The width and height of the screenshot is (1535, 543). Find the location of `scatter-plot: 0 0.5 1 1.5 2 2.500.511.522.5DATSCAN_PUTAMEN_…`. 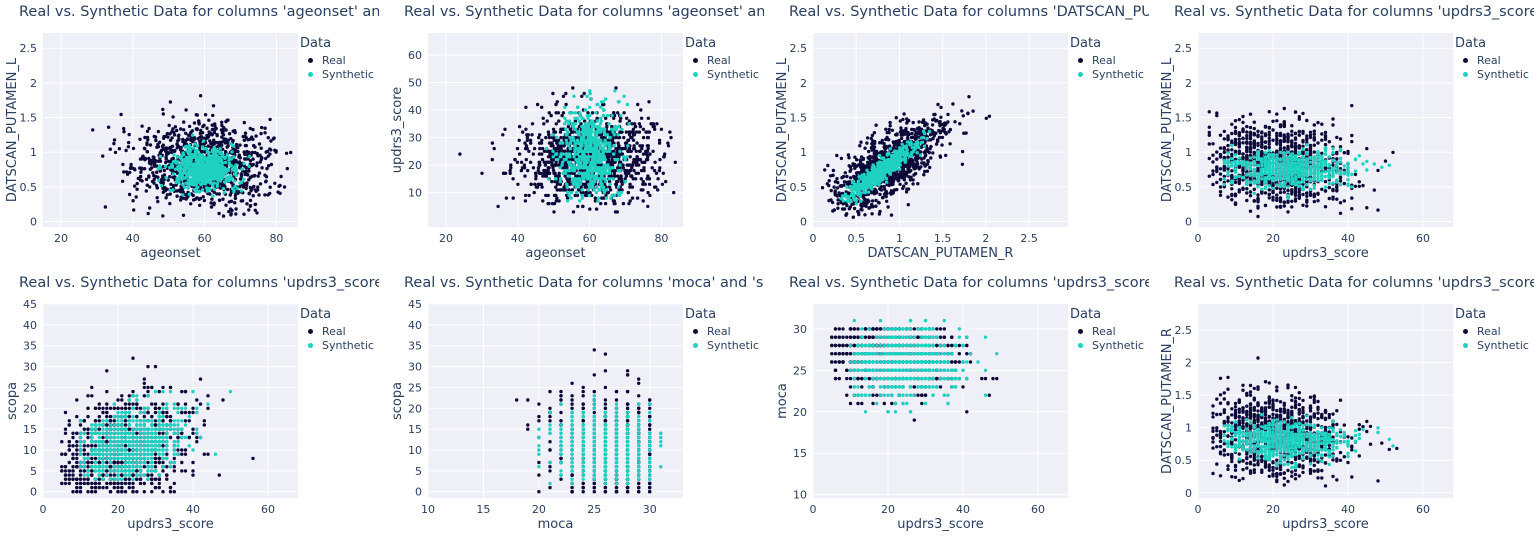

scatter-plot: 0 0.5 1 1.5 2 2.500.511.522.5DATSCAN_PUTAMEN_… is located at coordinates (921, 147).